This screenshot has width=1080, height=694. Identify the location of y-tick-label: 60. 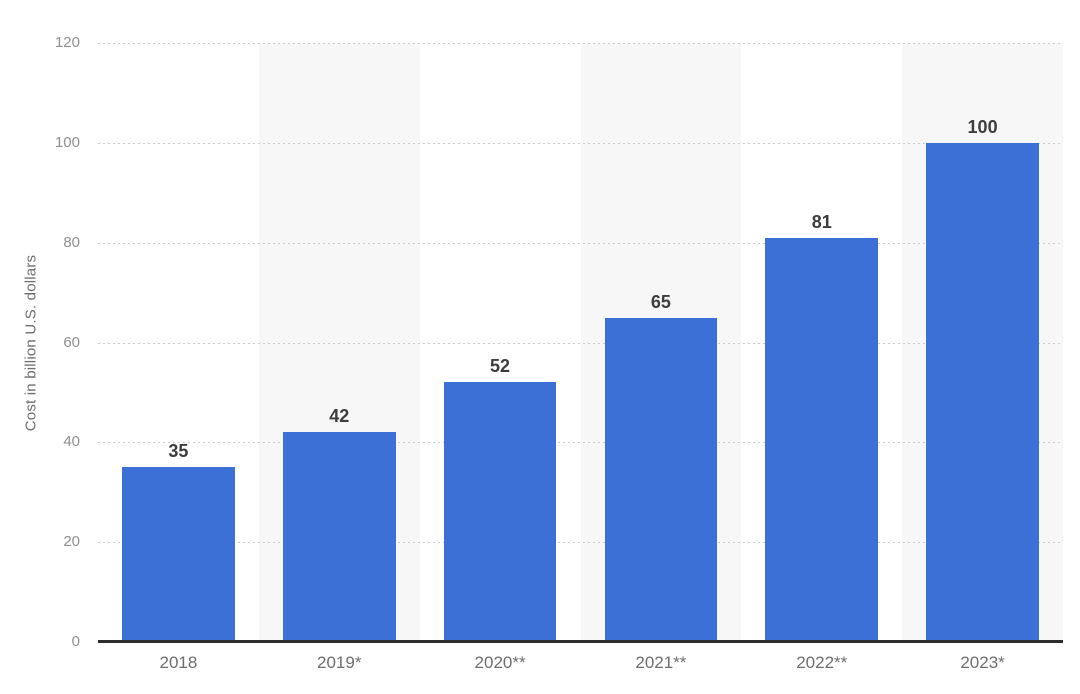
(71, 342).